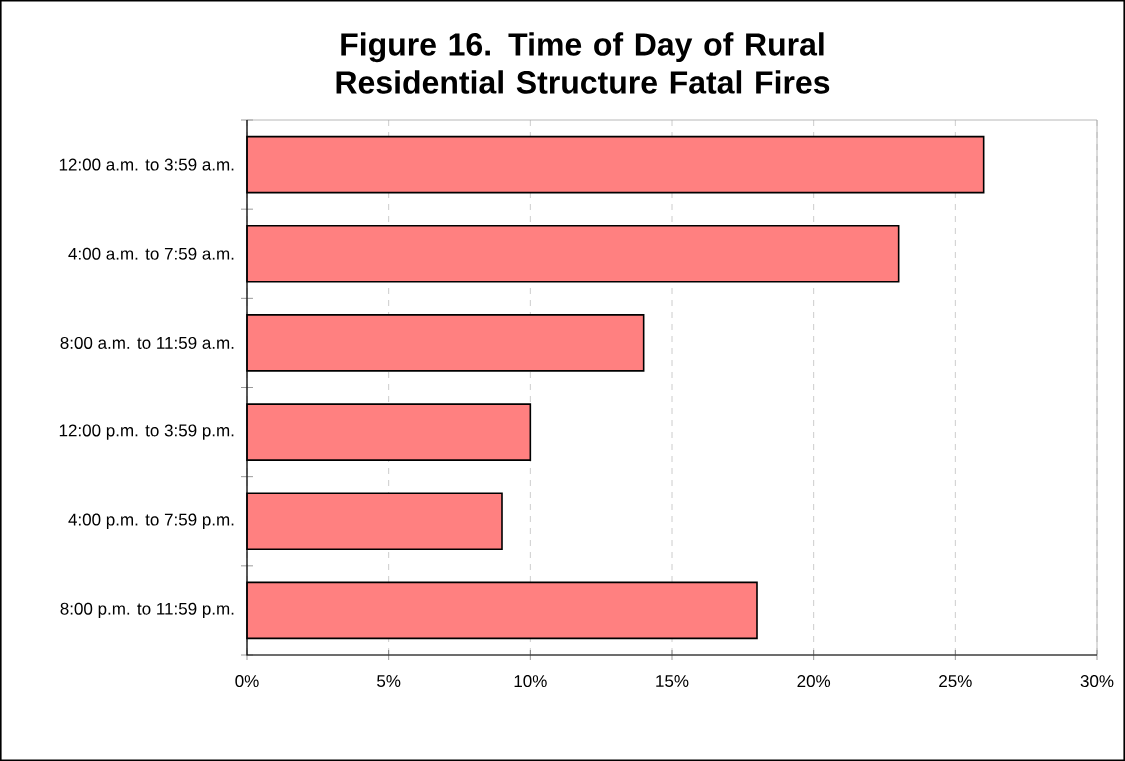 The image size is (1125, 761). I want to click on x-tick-label: 15%, so click(672, 681).